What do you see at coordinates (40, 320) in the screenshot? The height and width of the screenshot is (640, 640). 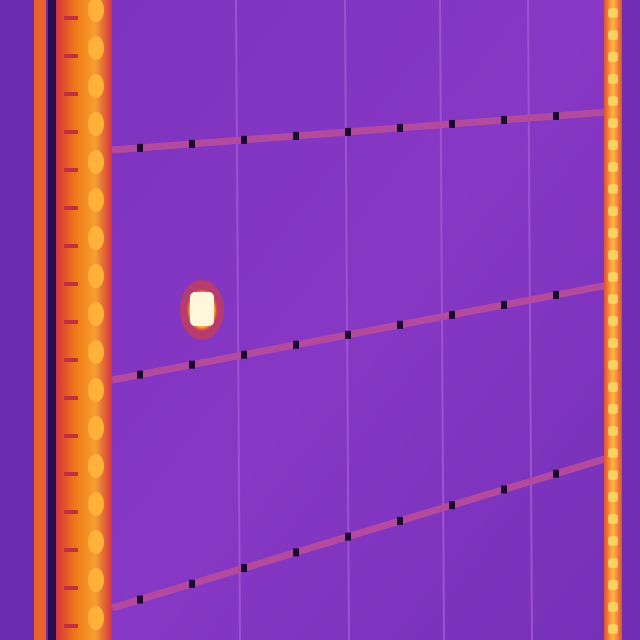 I see `left-edge-strip` at bounding box center [40, 320].